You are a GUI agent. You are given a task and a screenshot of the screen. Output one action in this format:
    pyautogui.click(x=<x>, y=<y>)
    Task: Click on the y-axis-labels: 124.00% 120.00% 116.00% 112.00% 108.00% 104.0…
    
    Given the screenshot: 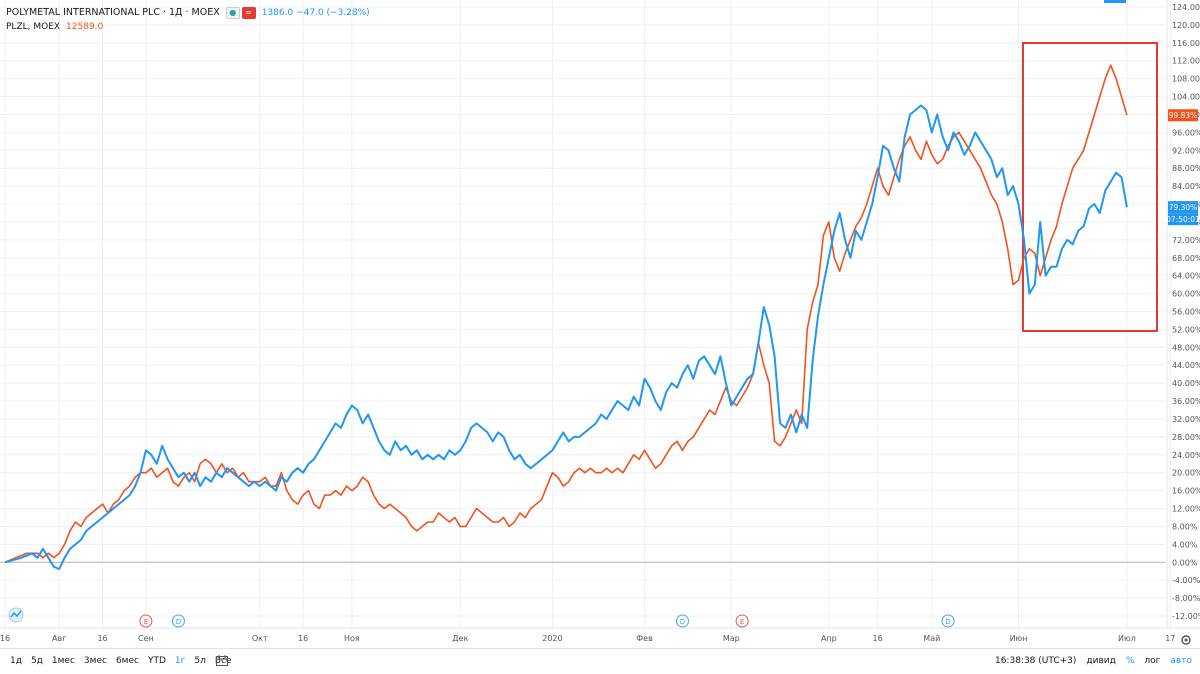 What is the action you would take?
    pyautogui.click(x=1186, y=312)
    